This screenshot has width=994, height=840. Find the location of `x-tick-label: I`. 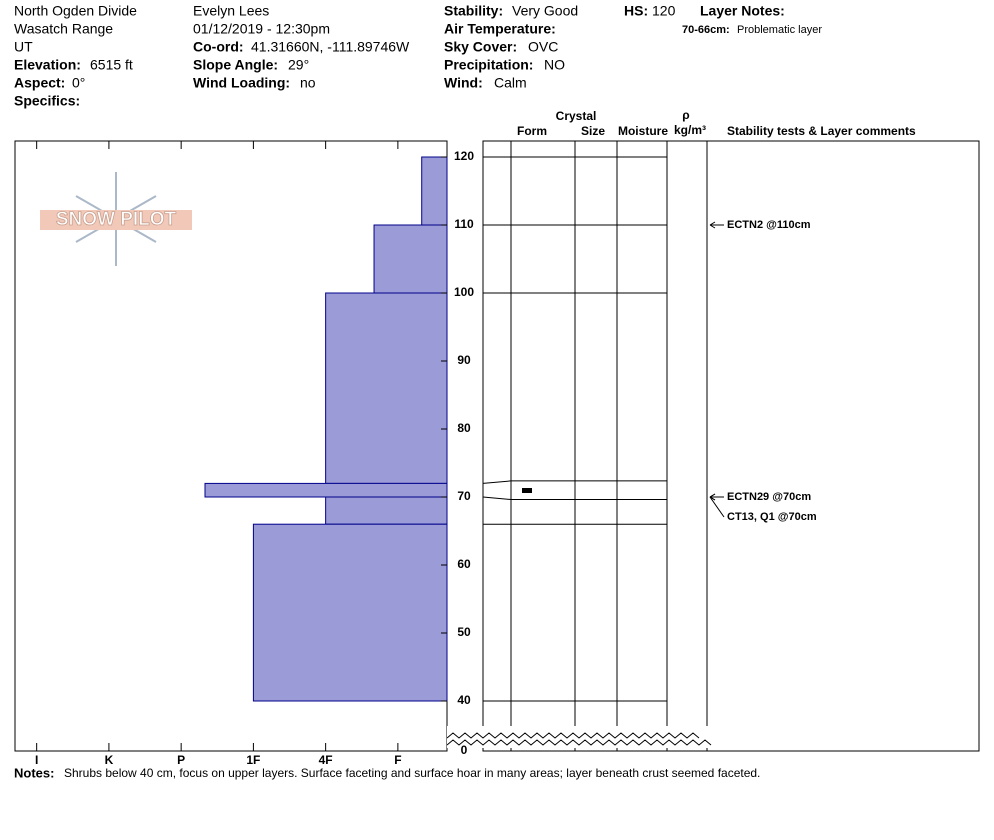

x-tick-label: I is located at coordinates (36, 760).